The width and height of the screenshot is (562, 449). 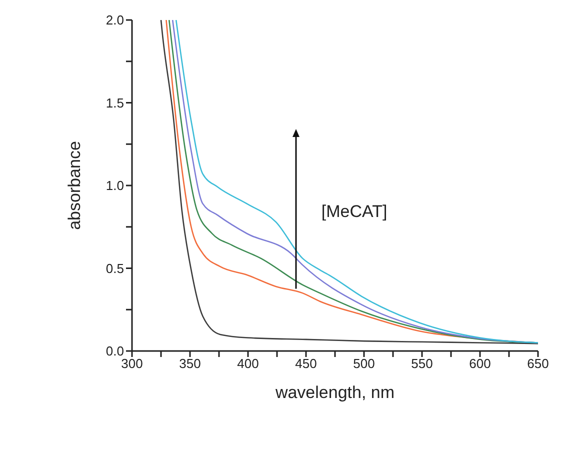 What do you see at coordinates (115, 268) in the screenshot?
I see `y-tick-label: 0.5` at bounding box center [115, 268].